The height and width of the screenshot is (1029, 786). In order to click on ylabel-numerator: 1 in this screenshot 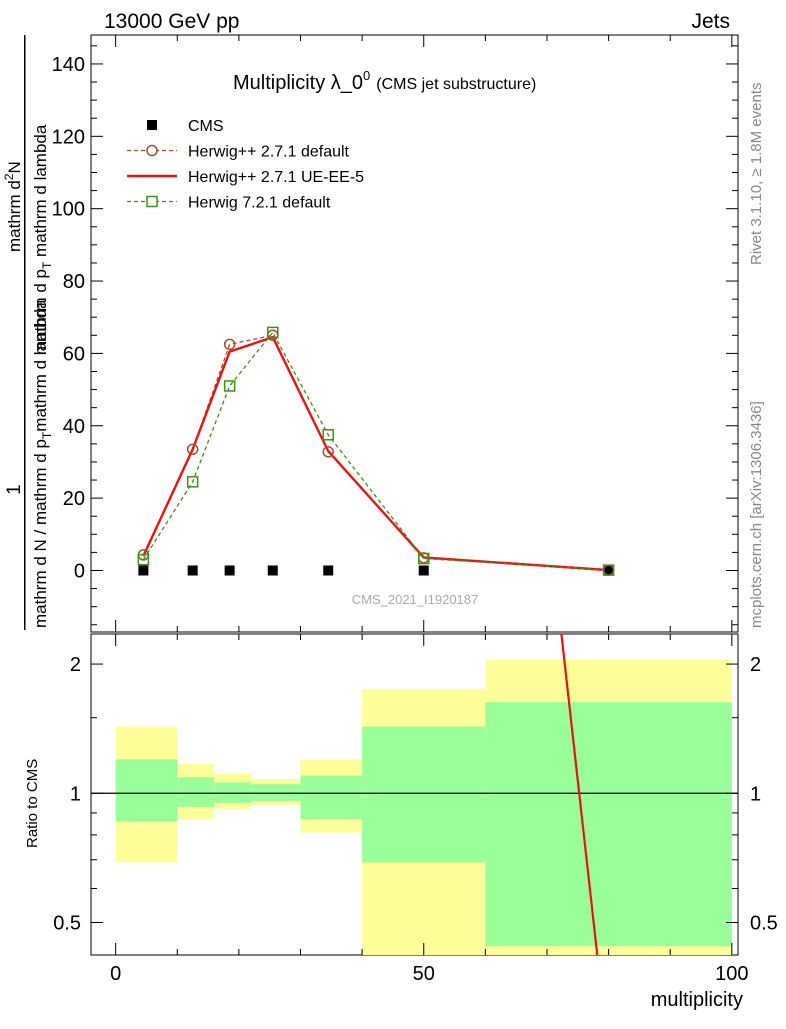, I will do `click(14, 489)`.